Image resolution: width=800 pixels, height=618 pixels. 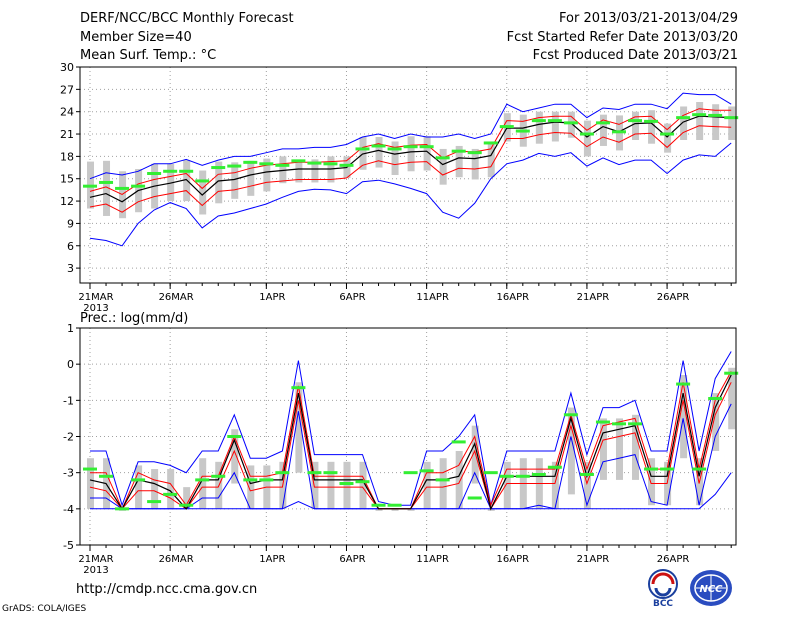 I want to click on source-url: http://cmdp.ncc.cma.gov.cn, so click(x=167, y=589).